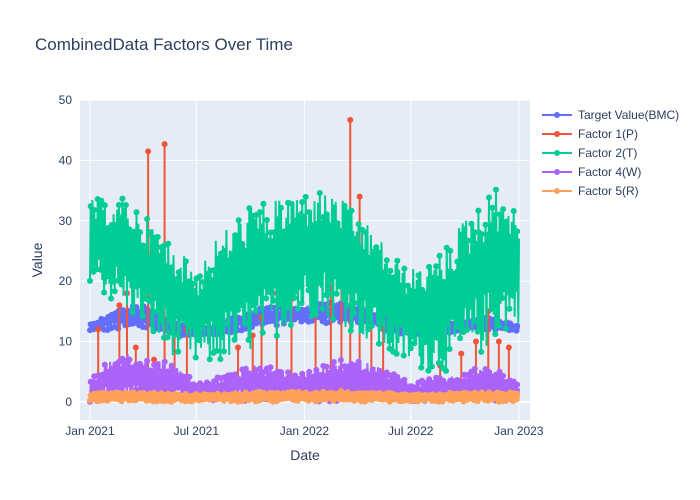 This screenshot has width=700, height=500. What do you see at coordinates (608, 134) in the screenshot?
I see `legend-label: Factor 1(P)` at bounding box center [608, 134].